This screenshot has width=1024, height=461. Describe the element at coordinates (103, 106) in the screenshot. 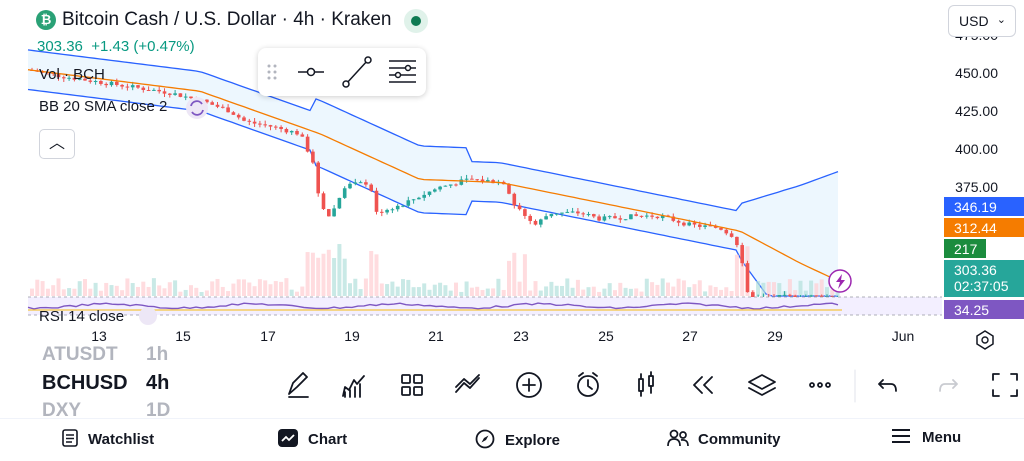

I see `bb-indicator-label: BB 20 SMA close 2` at that location.